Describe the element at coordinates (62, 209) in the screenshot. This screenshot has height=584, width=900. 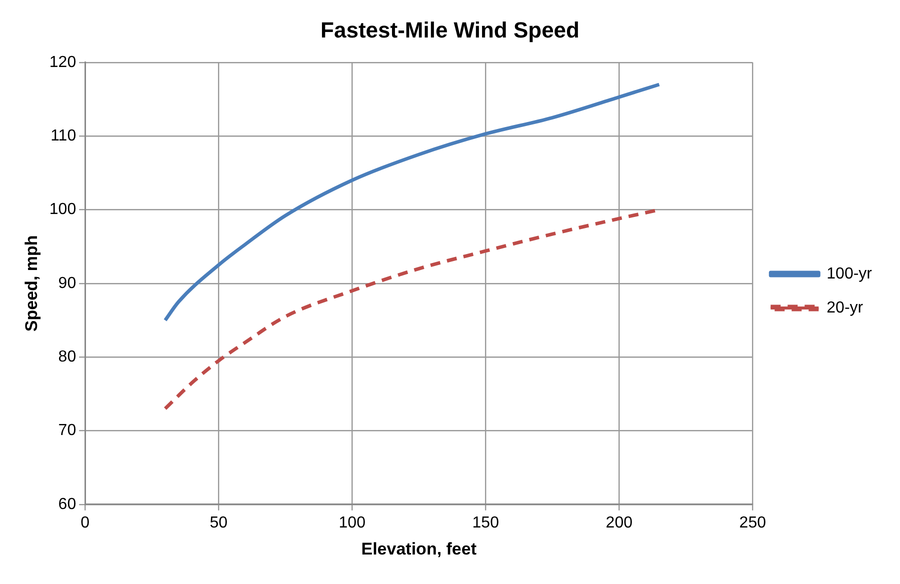
I see `y-tick-label: 100` at that location.